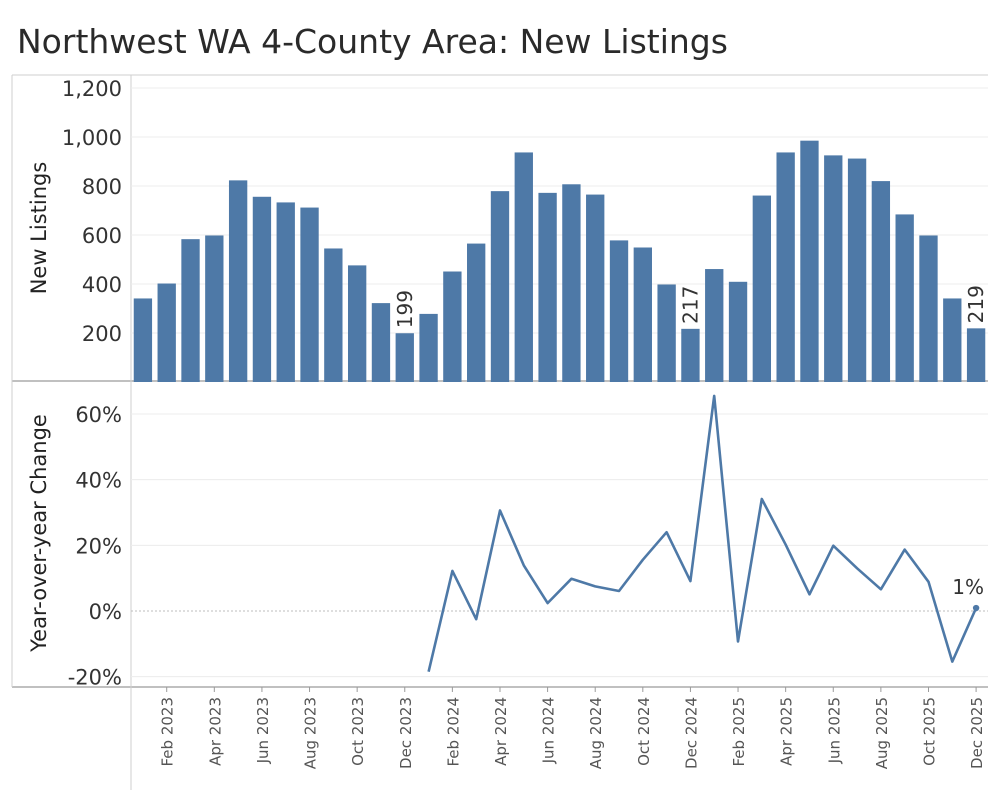 This screenshot has width=1000, height=800. Describe the element at coordinates (976, 304) in the screenshot. I see `bar-data-label: 219` at that location.